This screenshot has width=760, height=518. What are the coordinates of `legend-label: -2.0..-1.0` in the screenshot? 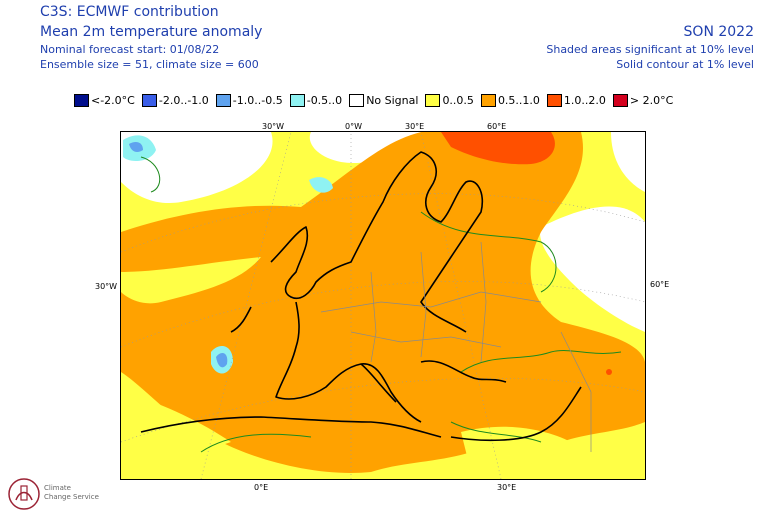 It's located at (183, 100).